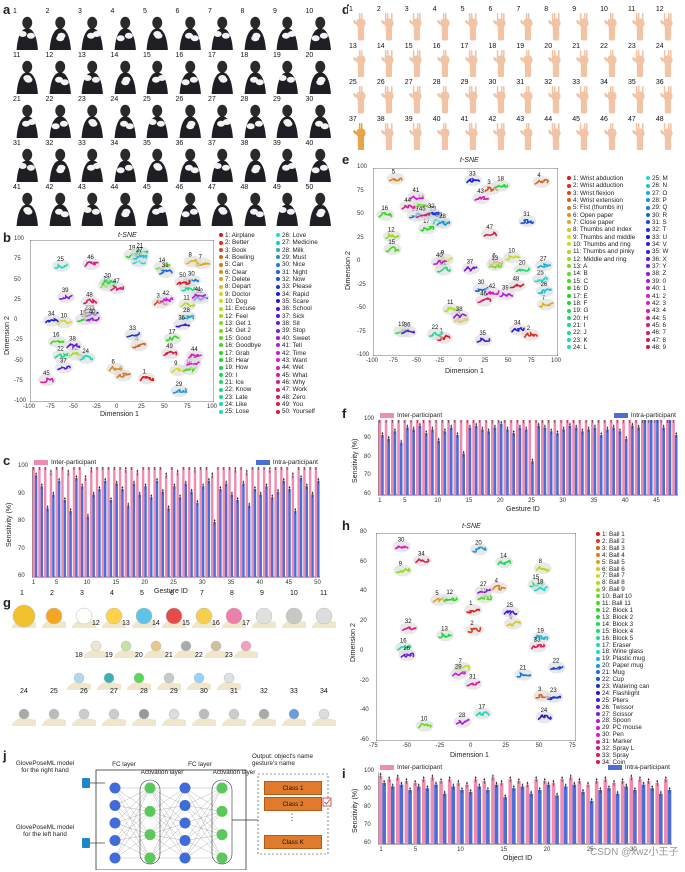  Describe the element at coordinates (236, 397) in the screenshot. I see `legend-text: 23: Late` at that location.